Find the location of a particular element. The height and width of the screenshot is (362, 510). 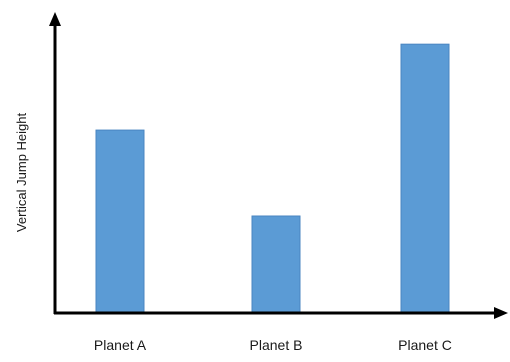

y-axis-label: Vertical Jump Height is located at coordinates (21, 173).